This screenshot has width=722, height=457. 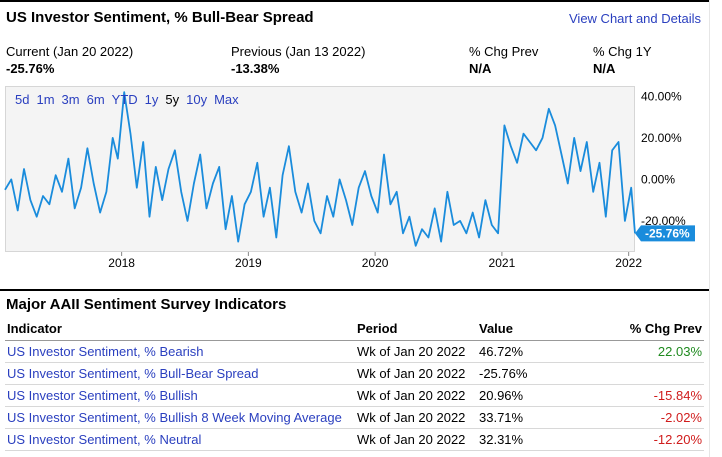 I want to click on indicator-link: US Investor Sentiment, % Bearish, so click(x=105, y=351).